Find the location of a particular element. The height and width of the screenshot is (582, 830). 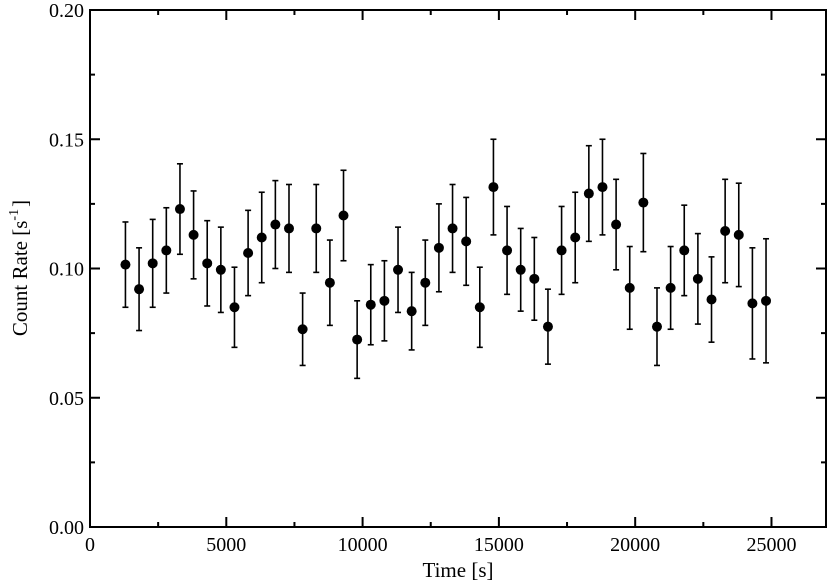

y-tick-label: 0.15 is located at coordinates (66, 140).